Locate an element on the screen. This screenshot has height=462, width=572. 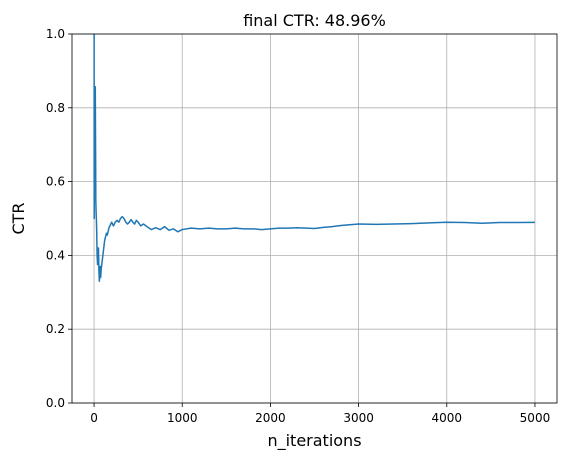
y-tick-label: 0.6 is located at coordinates (55, 182).